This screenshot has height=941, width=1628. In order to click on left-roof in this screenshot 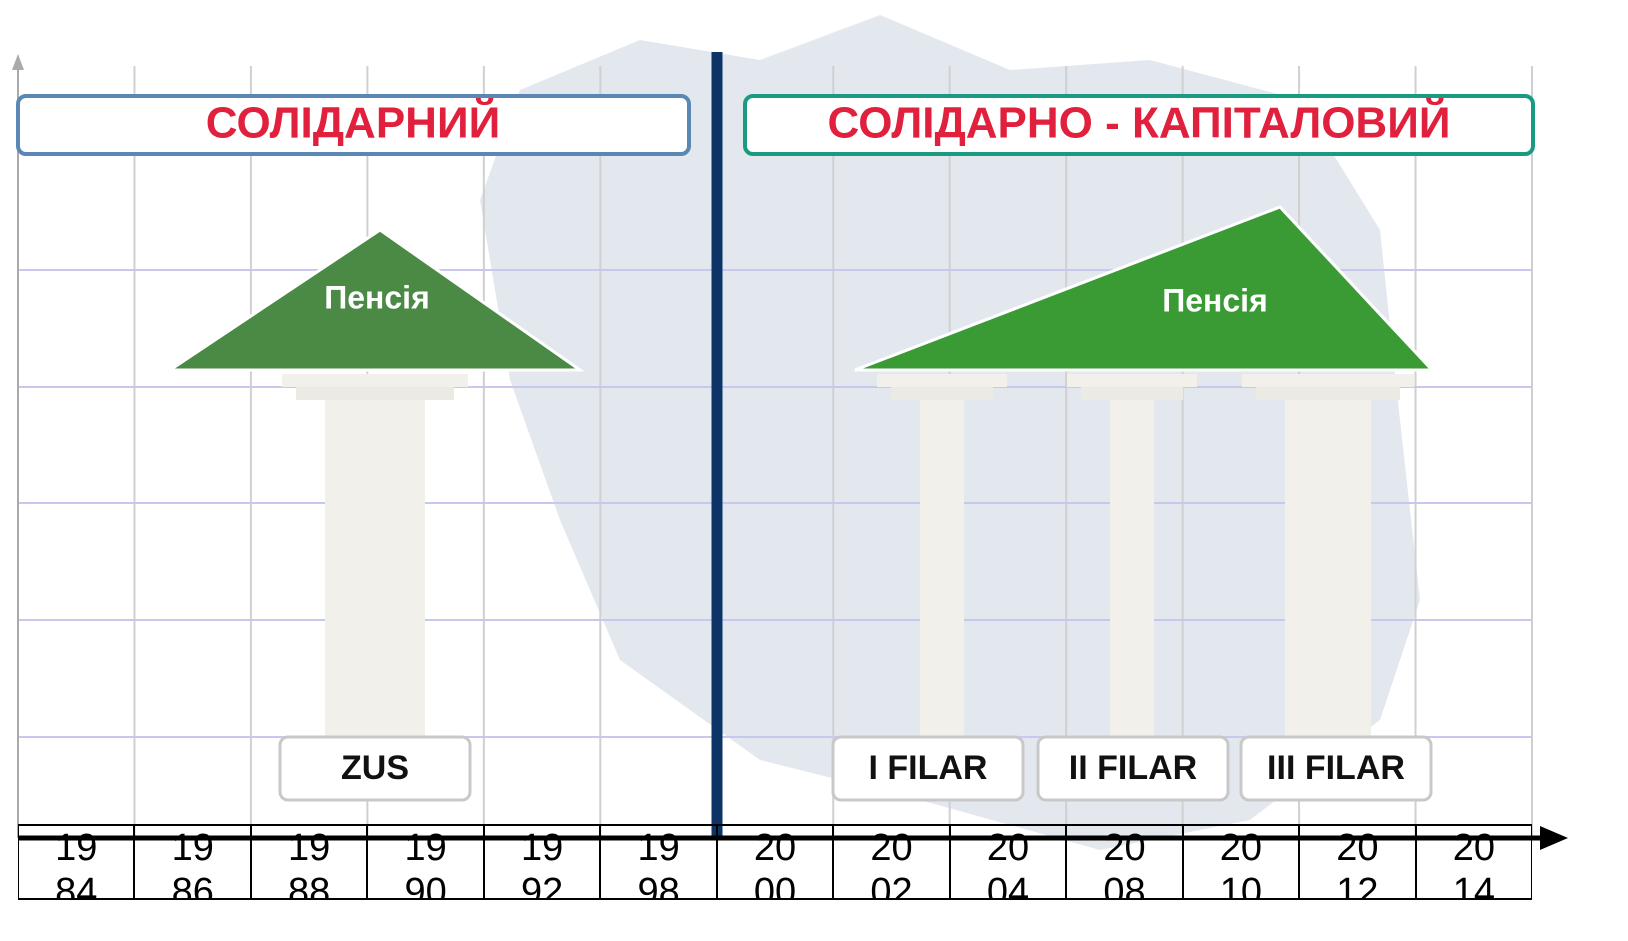, I will do `click(375, 300)`.